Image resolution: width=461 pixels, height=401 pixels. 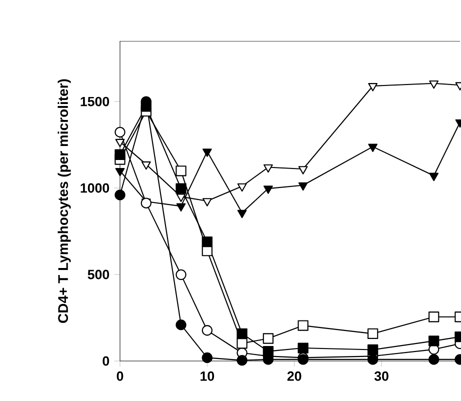 I want to click on y-tick-label: 0, so click(x=106, y=361).